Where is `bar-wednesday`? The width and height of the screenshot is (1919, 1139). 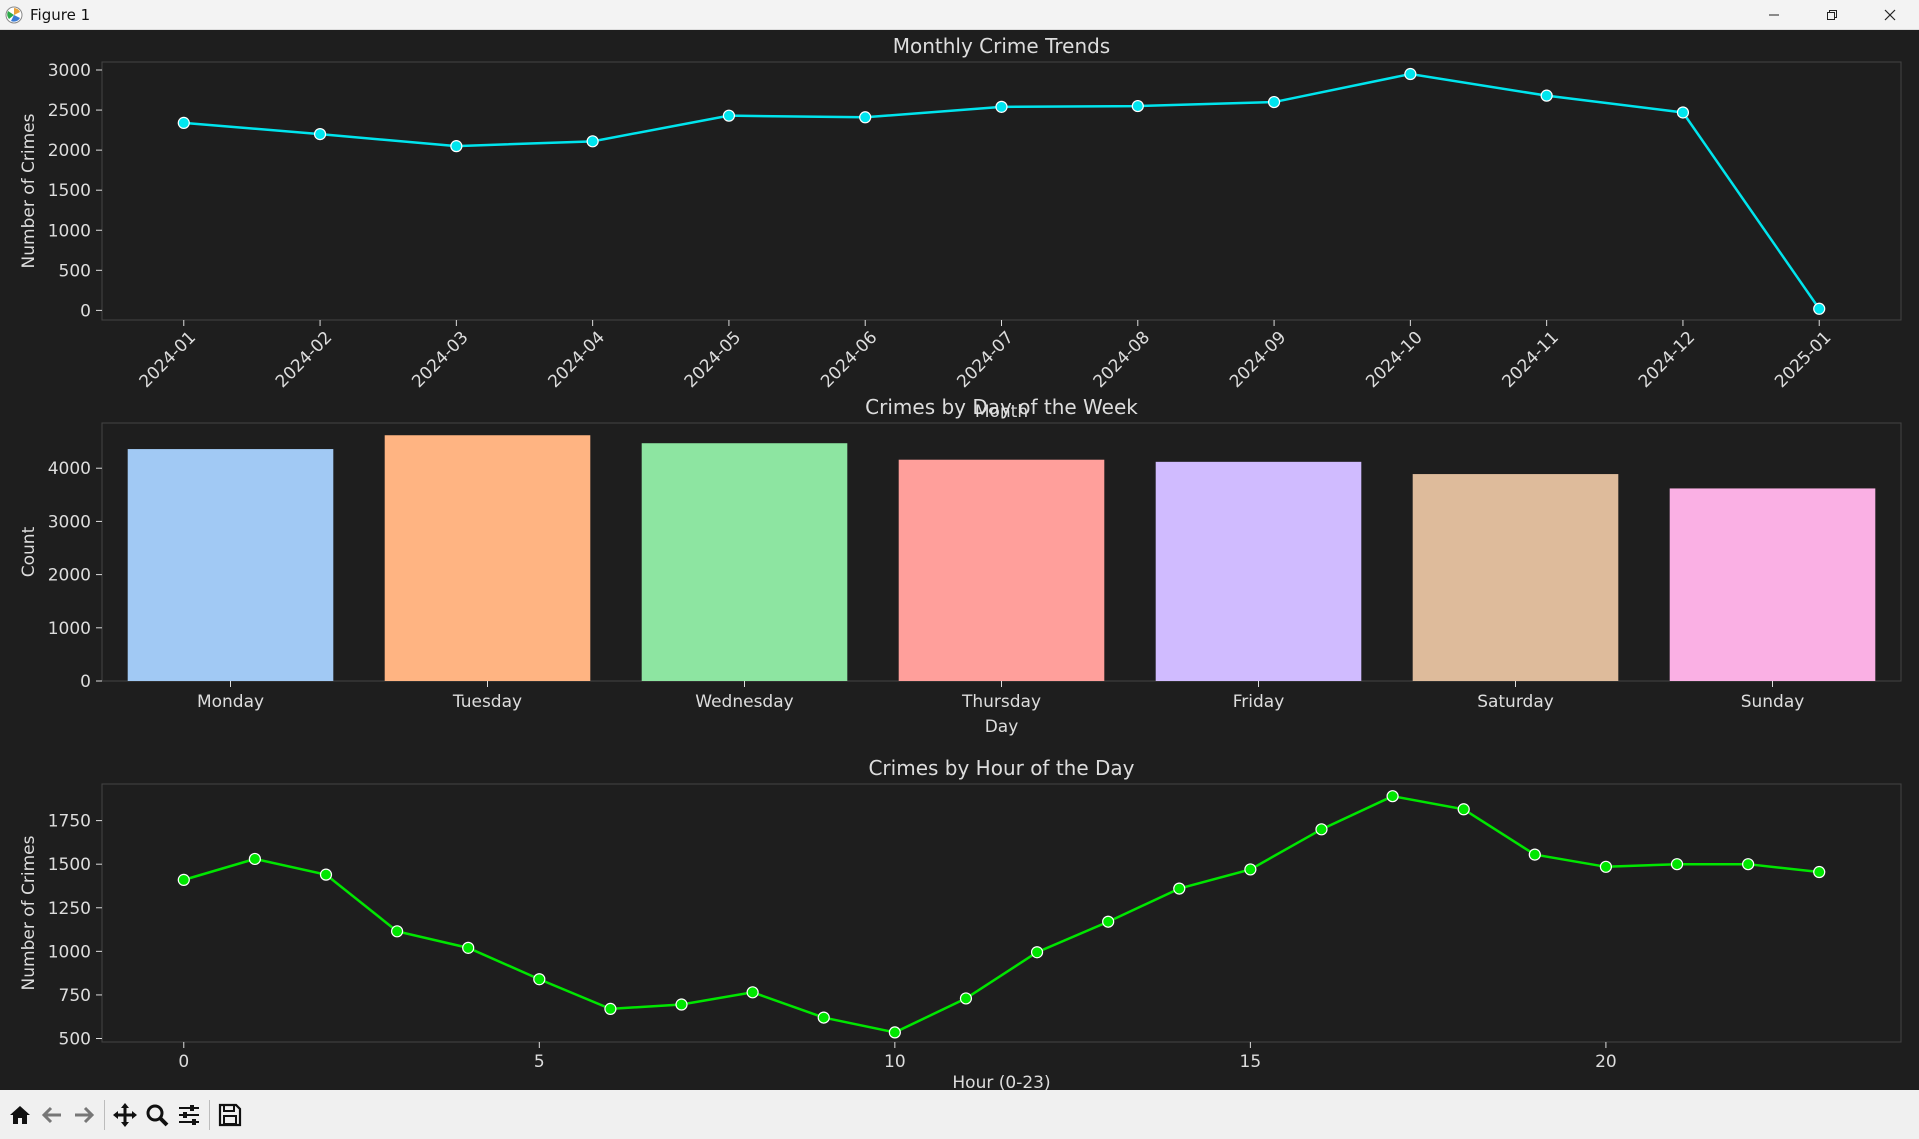 bar-wednesday is located at coordinates (744, 562).